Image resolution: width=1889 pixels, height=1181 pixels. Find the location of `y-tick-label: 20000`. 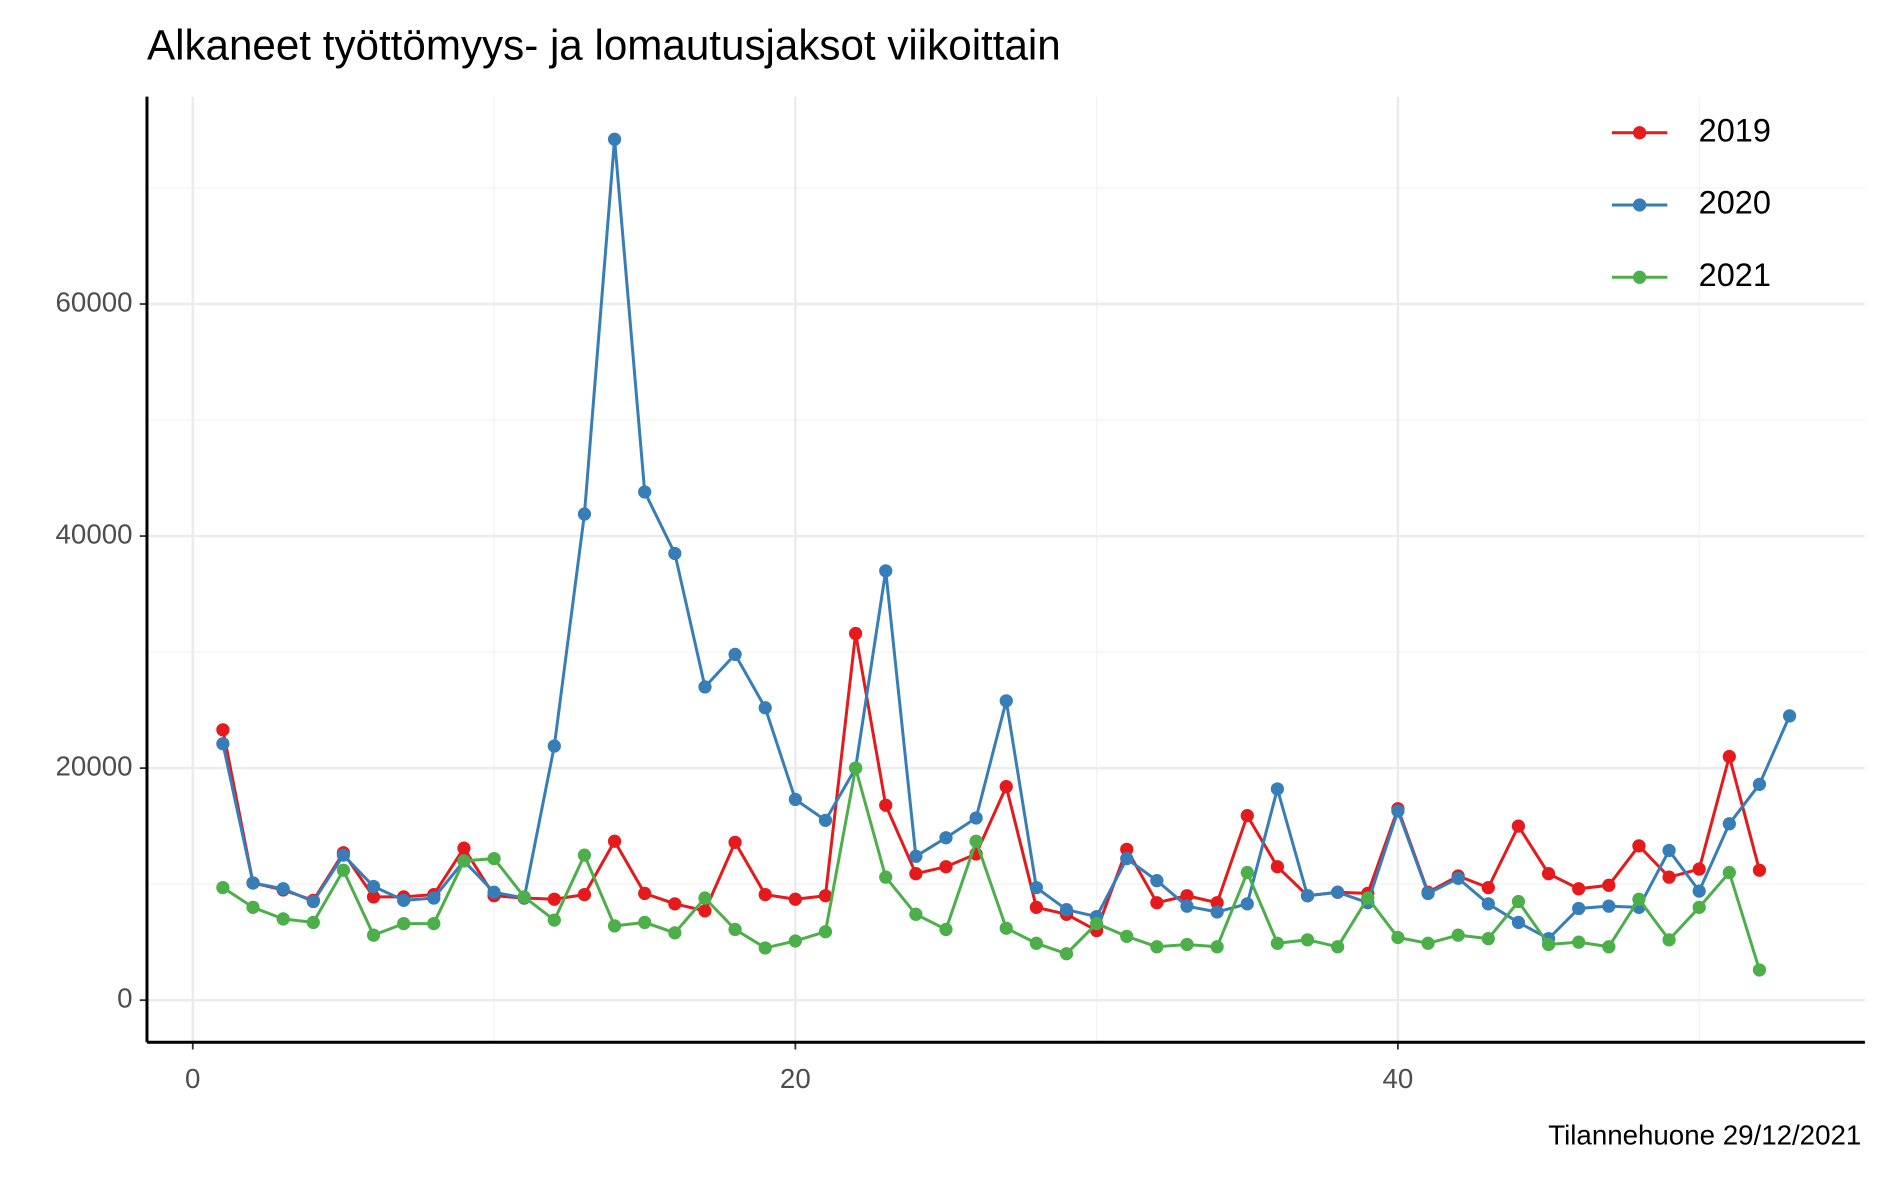

y-tick-label: 20000 is located at coordinates (94, 765).